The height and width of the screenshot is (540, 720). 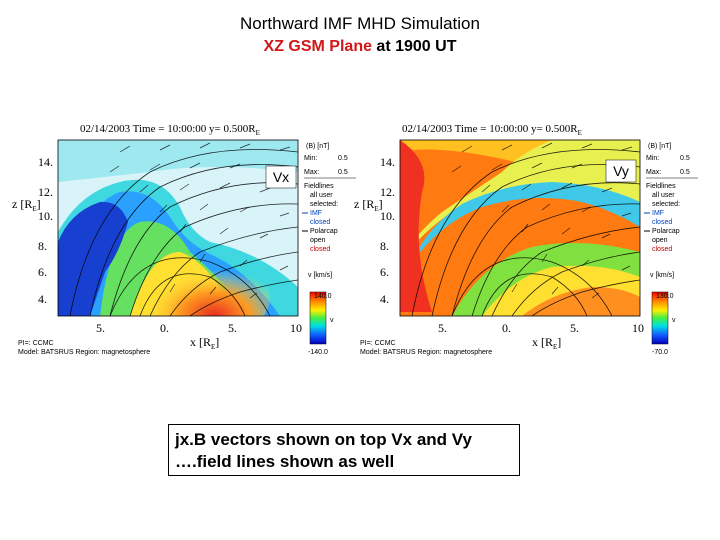 I want to click on colorbar-max: 130.0, so click(x=665, y=296).